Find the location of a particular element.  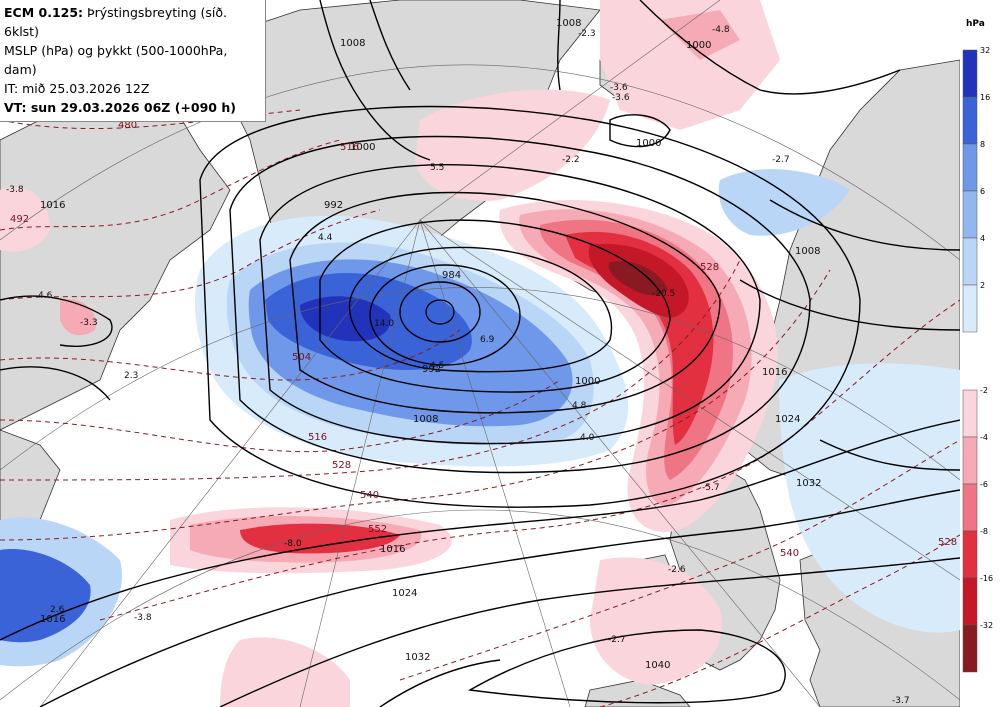

tendency-label: 4.5 is located at coordinates (437, 366).